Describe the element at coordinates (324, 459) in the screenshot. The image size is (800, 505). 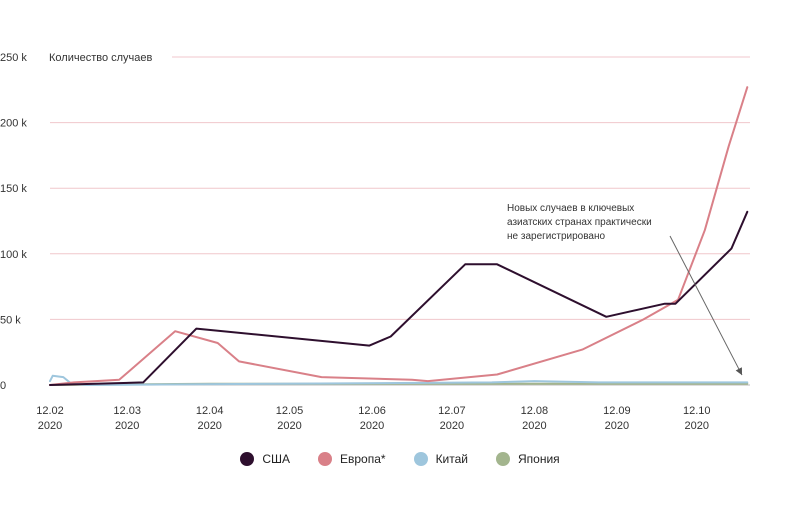
I see `legend-swatch-europe` at that location.